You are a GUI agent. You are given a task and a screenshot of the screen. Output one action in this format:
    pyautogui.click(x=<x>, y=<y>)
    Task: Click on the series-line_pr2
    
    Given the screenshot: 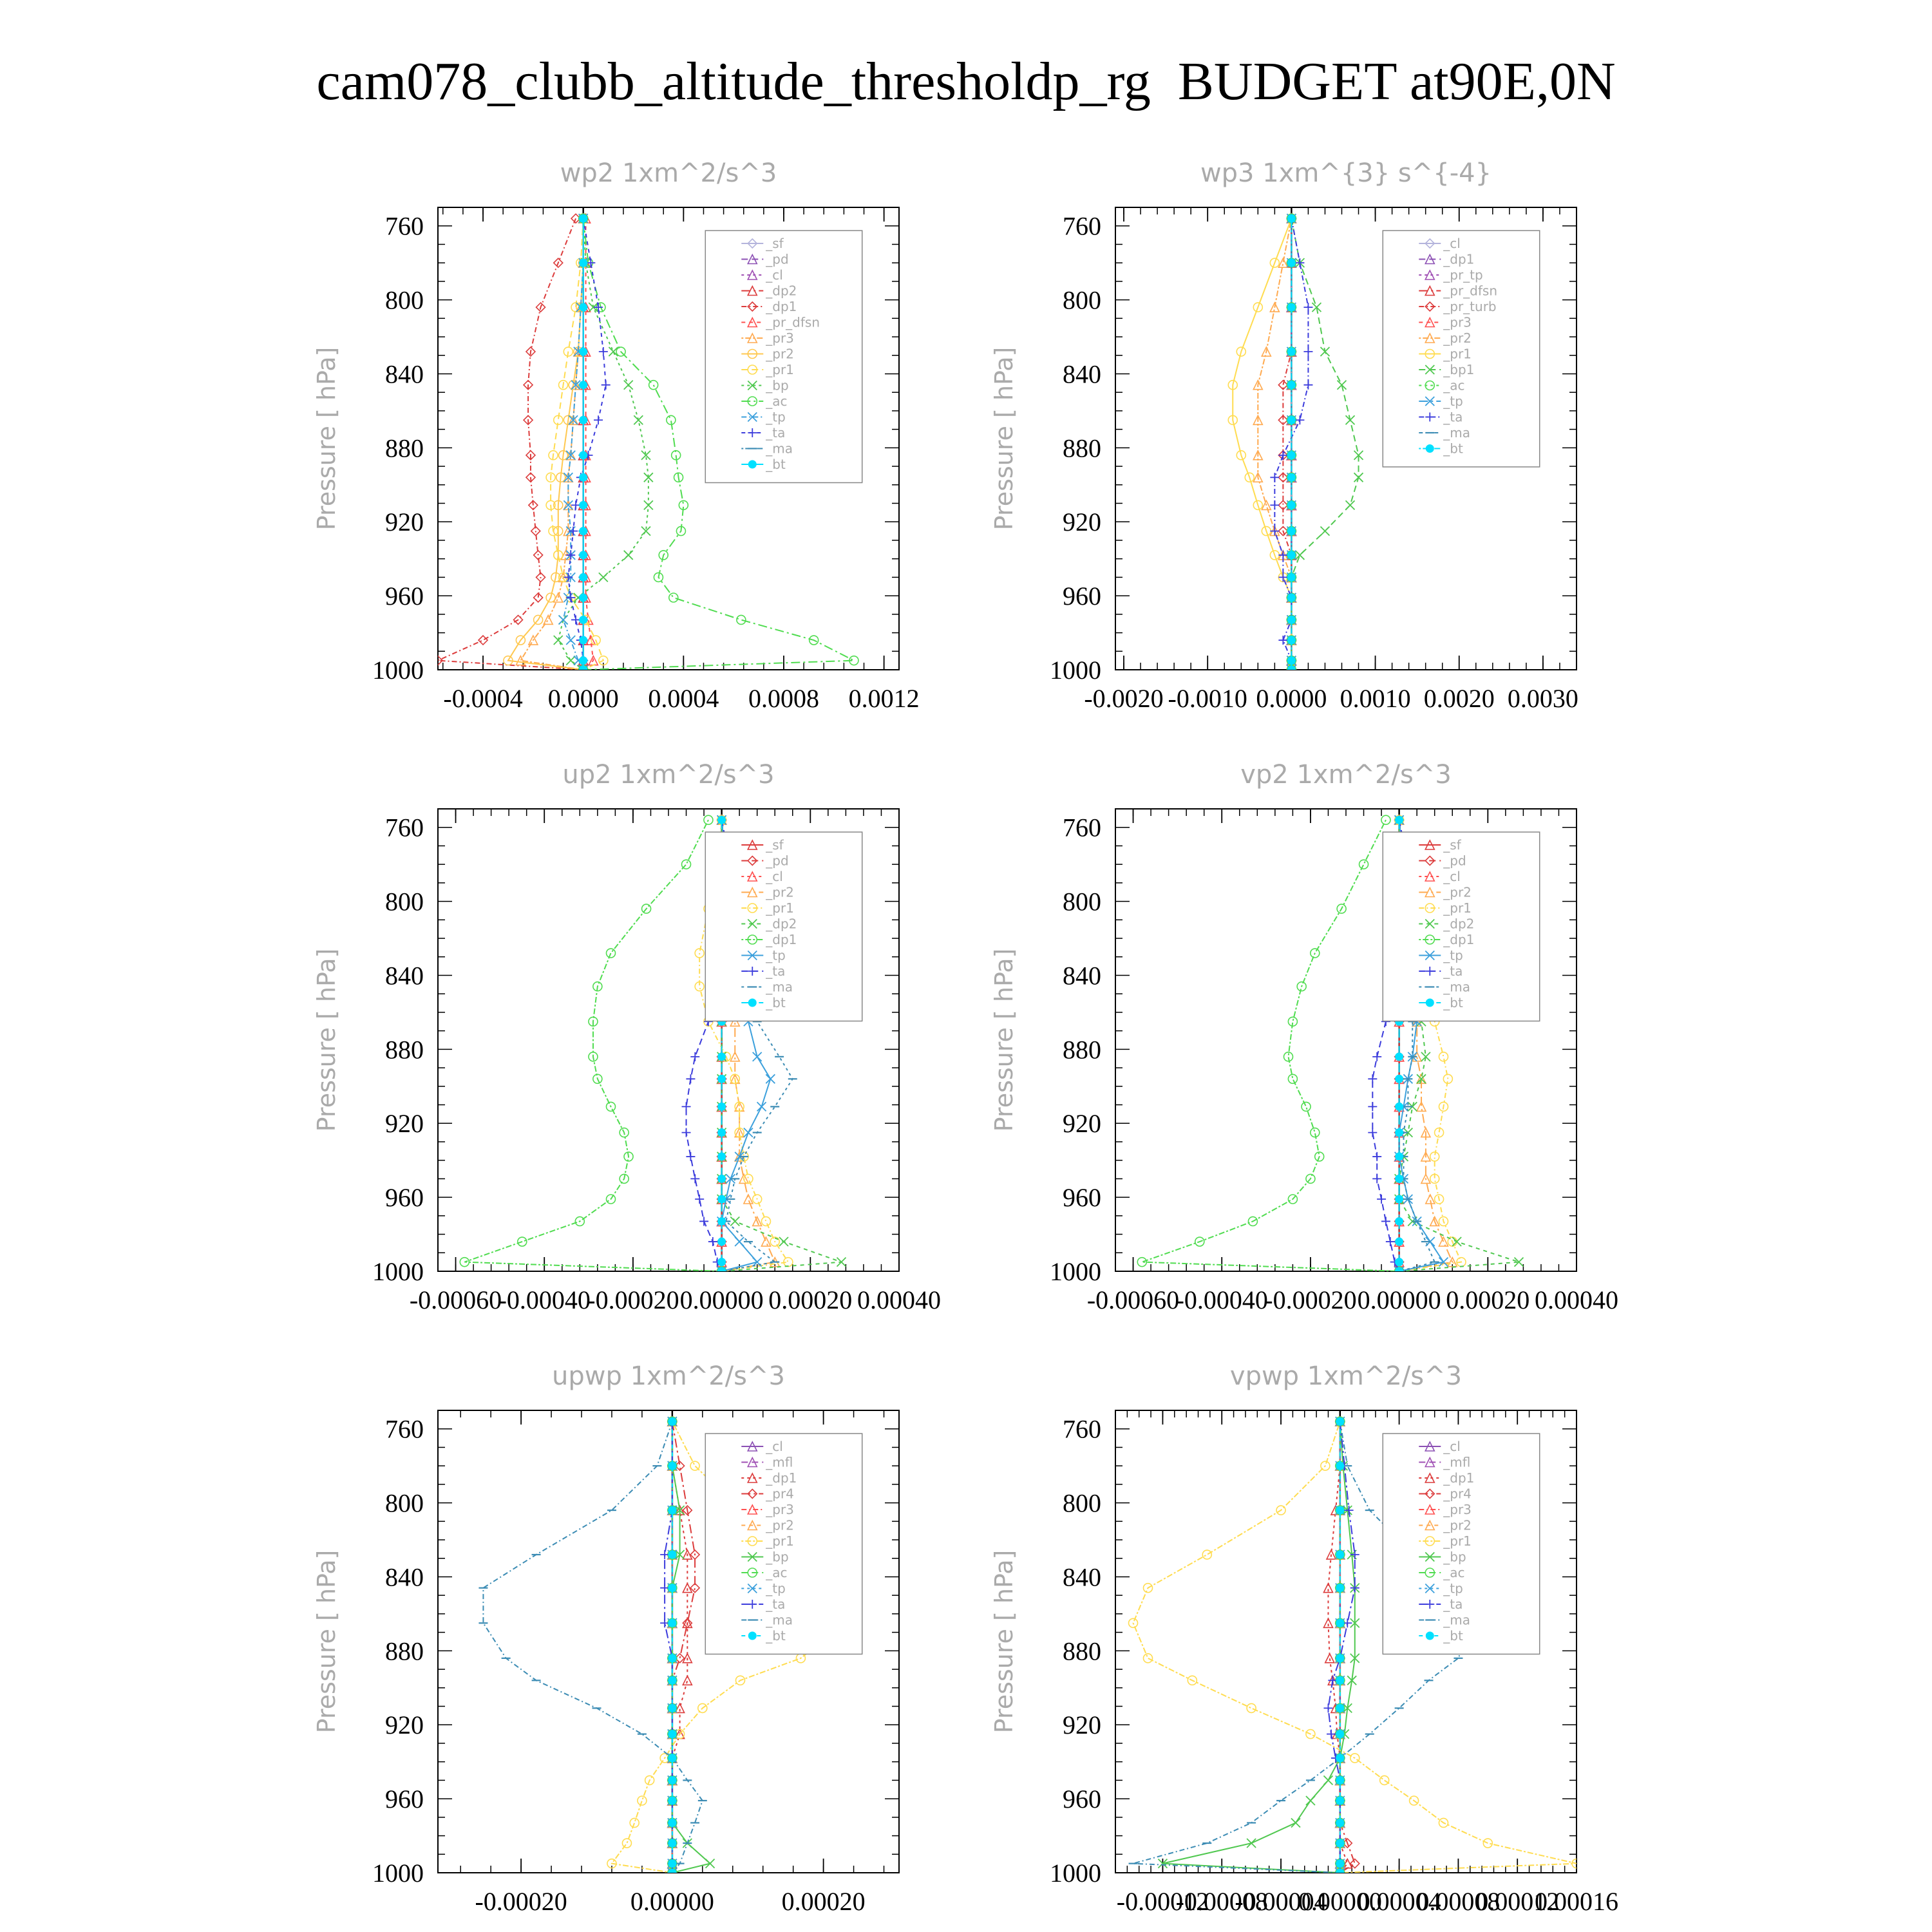 What is the action you would take?
    pyautogui.click(x=1275, y=444)
    